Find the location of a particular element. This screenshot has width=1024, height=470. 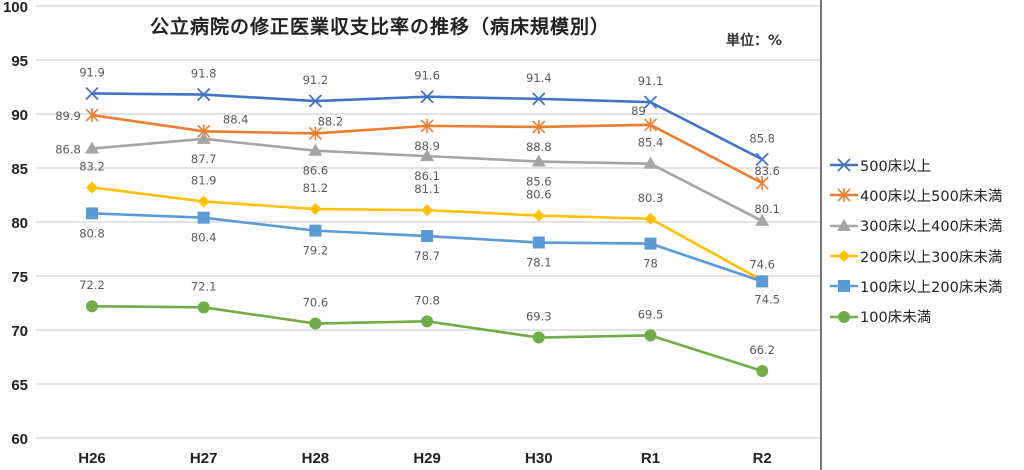

data-label: 91.1 is located at coordinates (651, 81).